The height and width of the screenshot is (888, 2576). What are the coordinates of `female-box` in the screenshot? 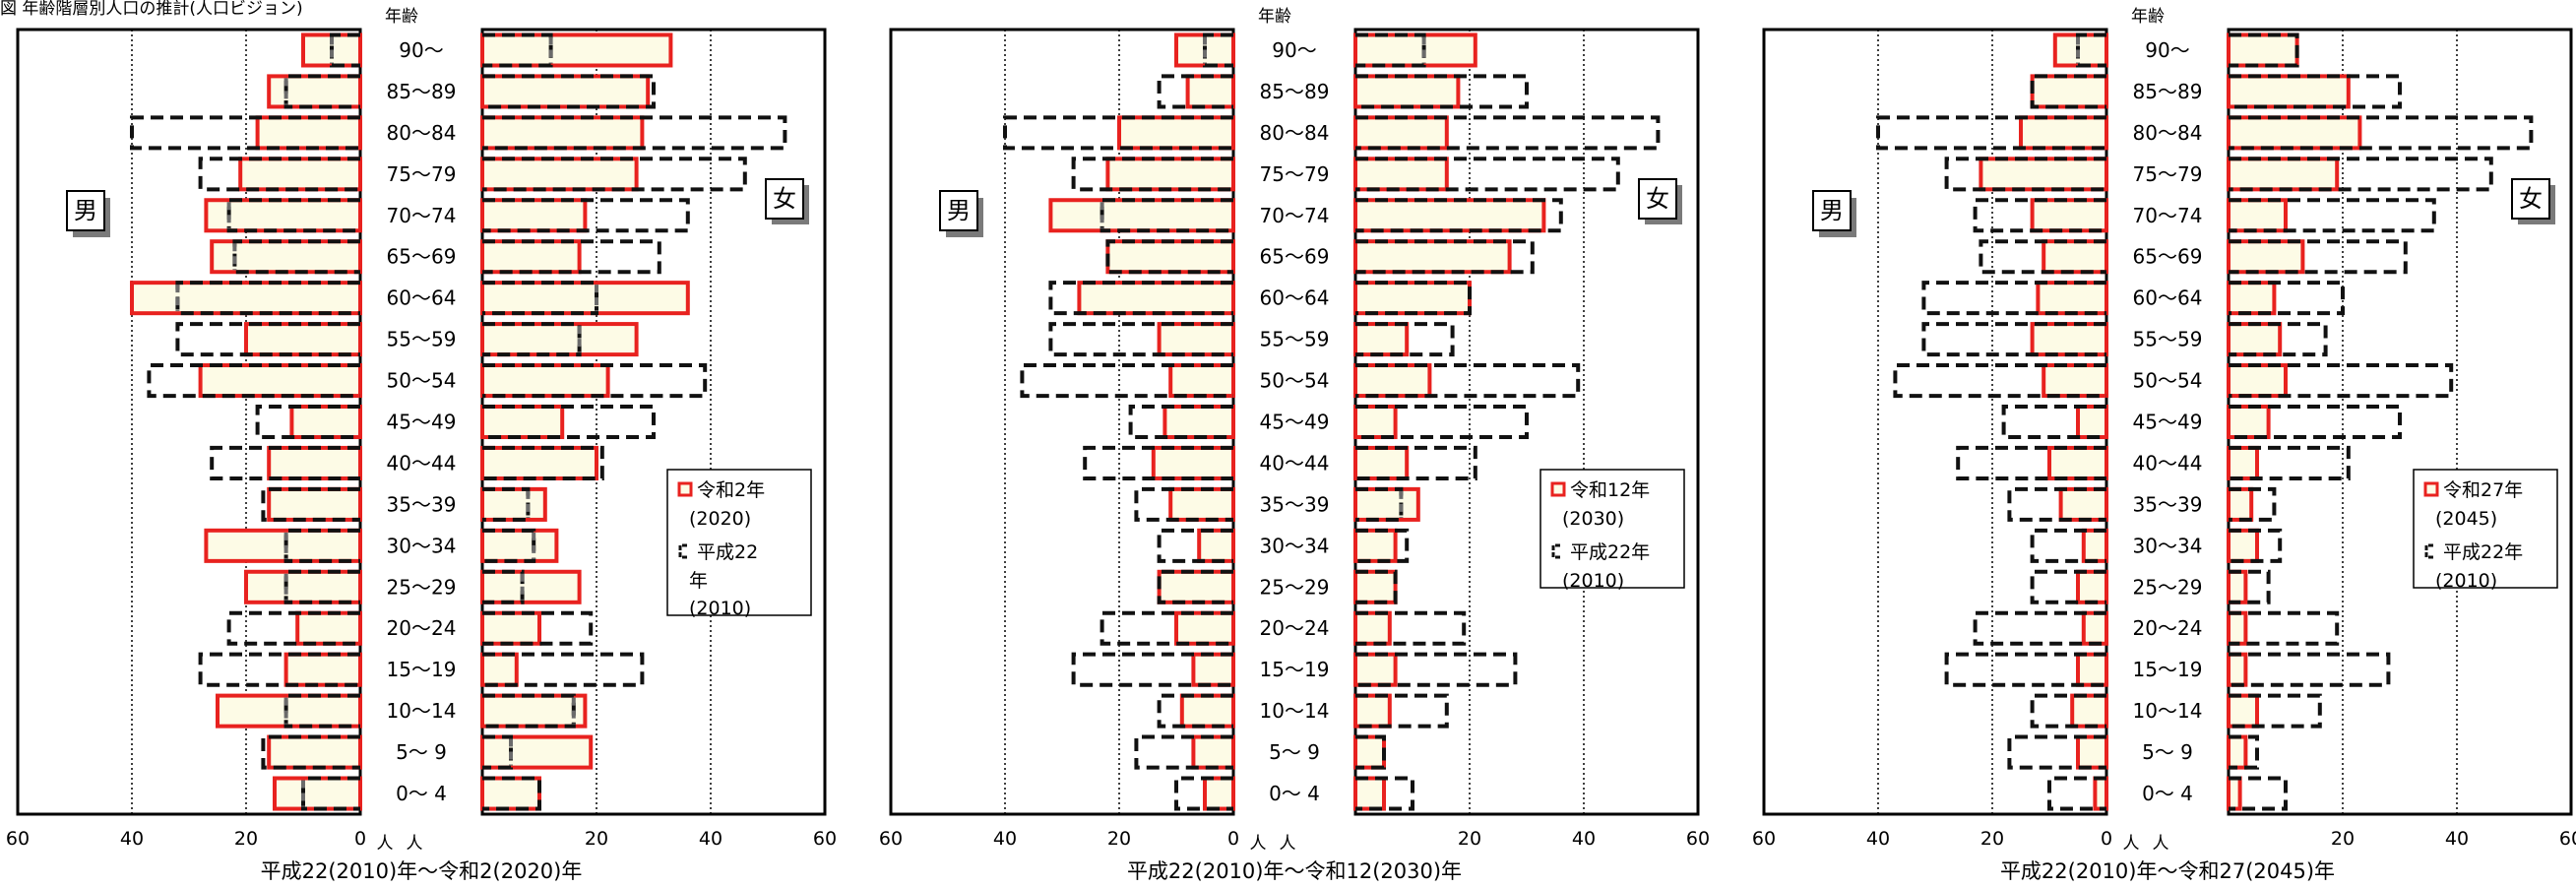 It's located at (1658, 199).